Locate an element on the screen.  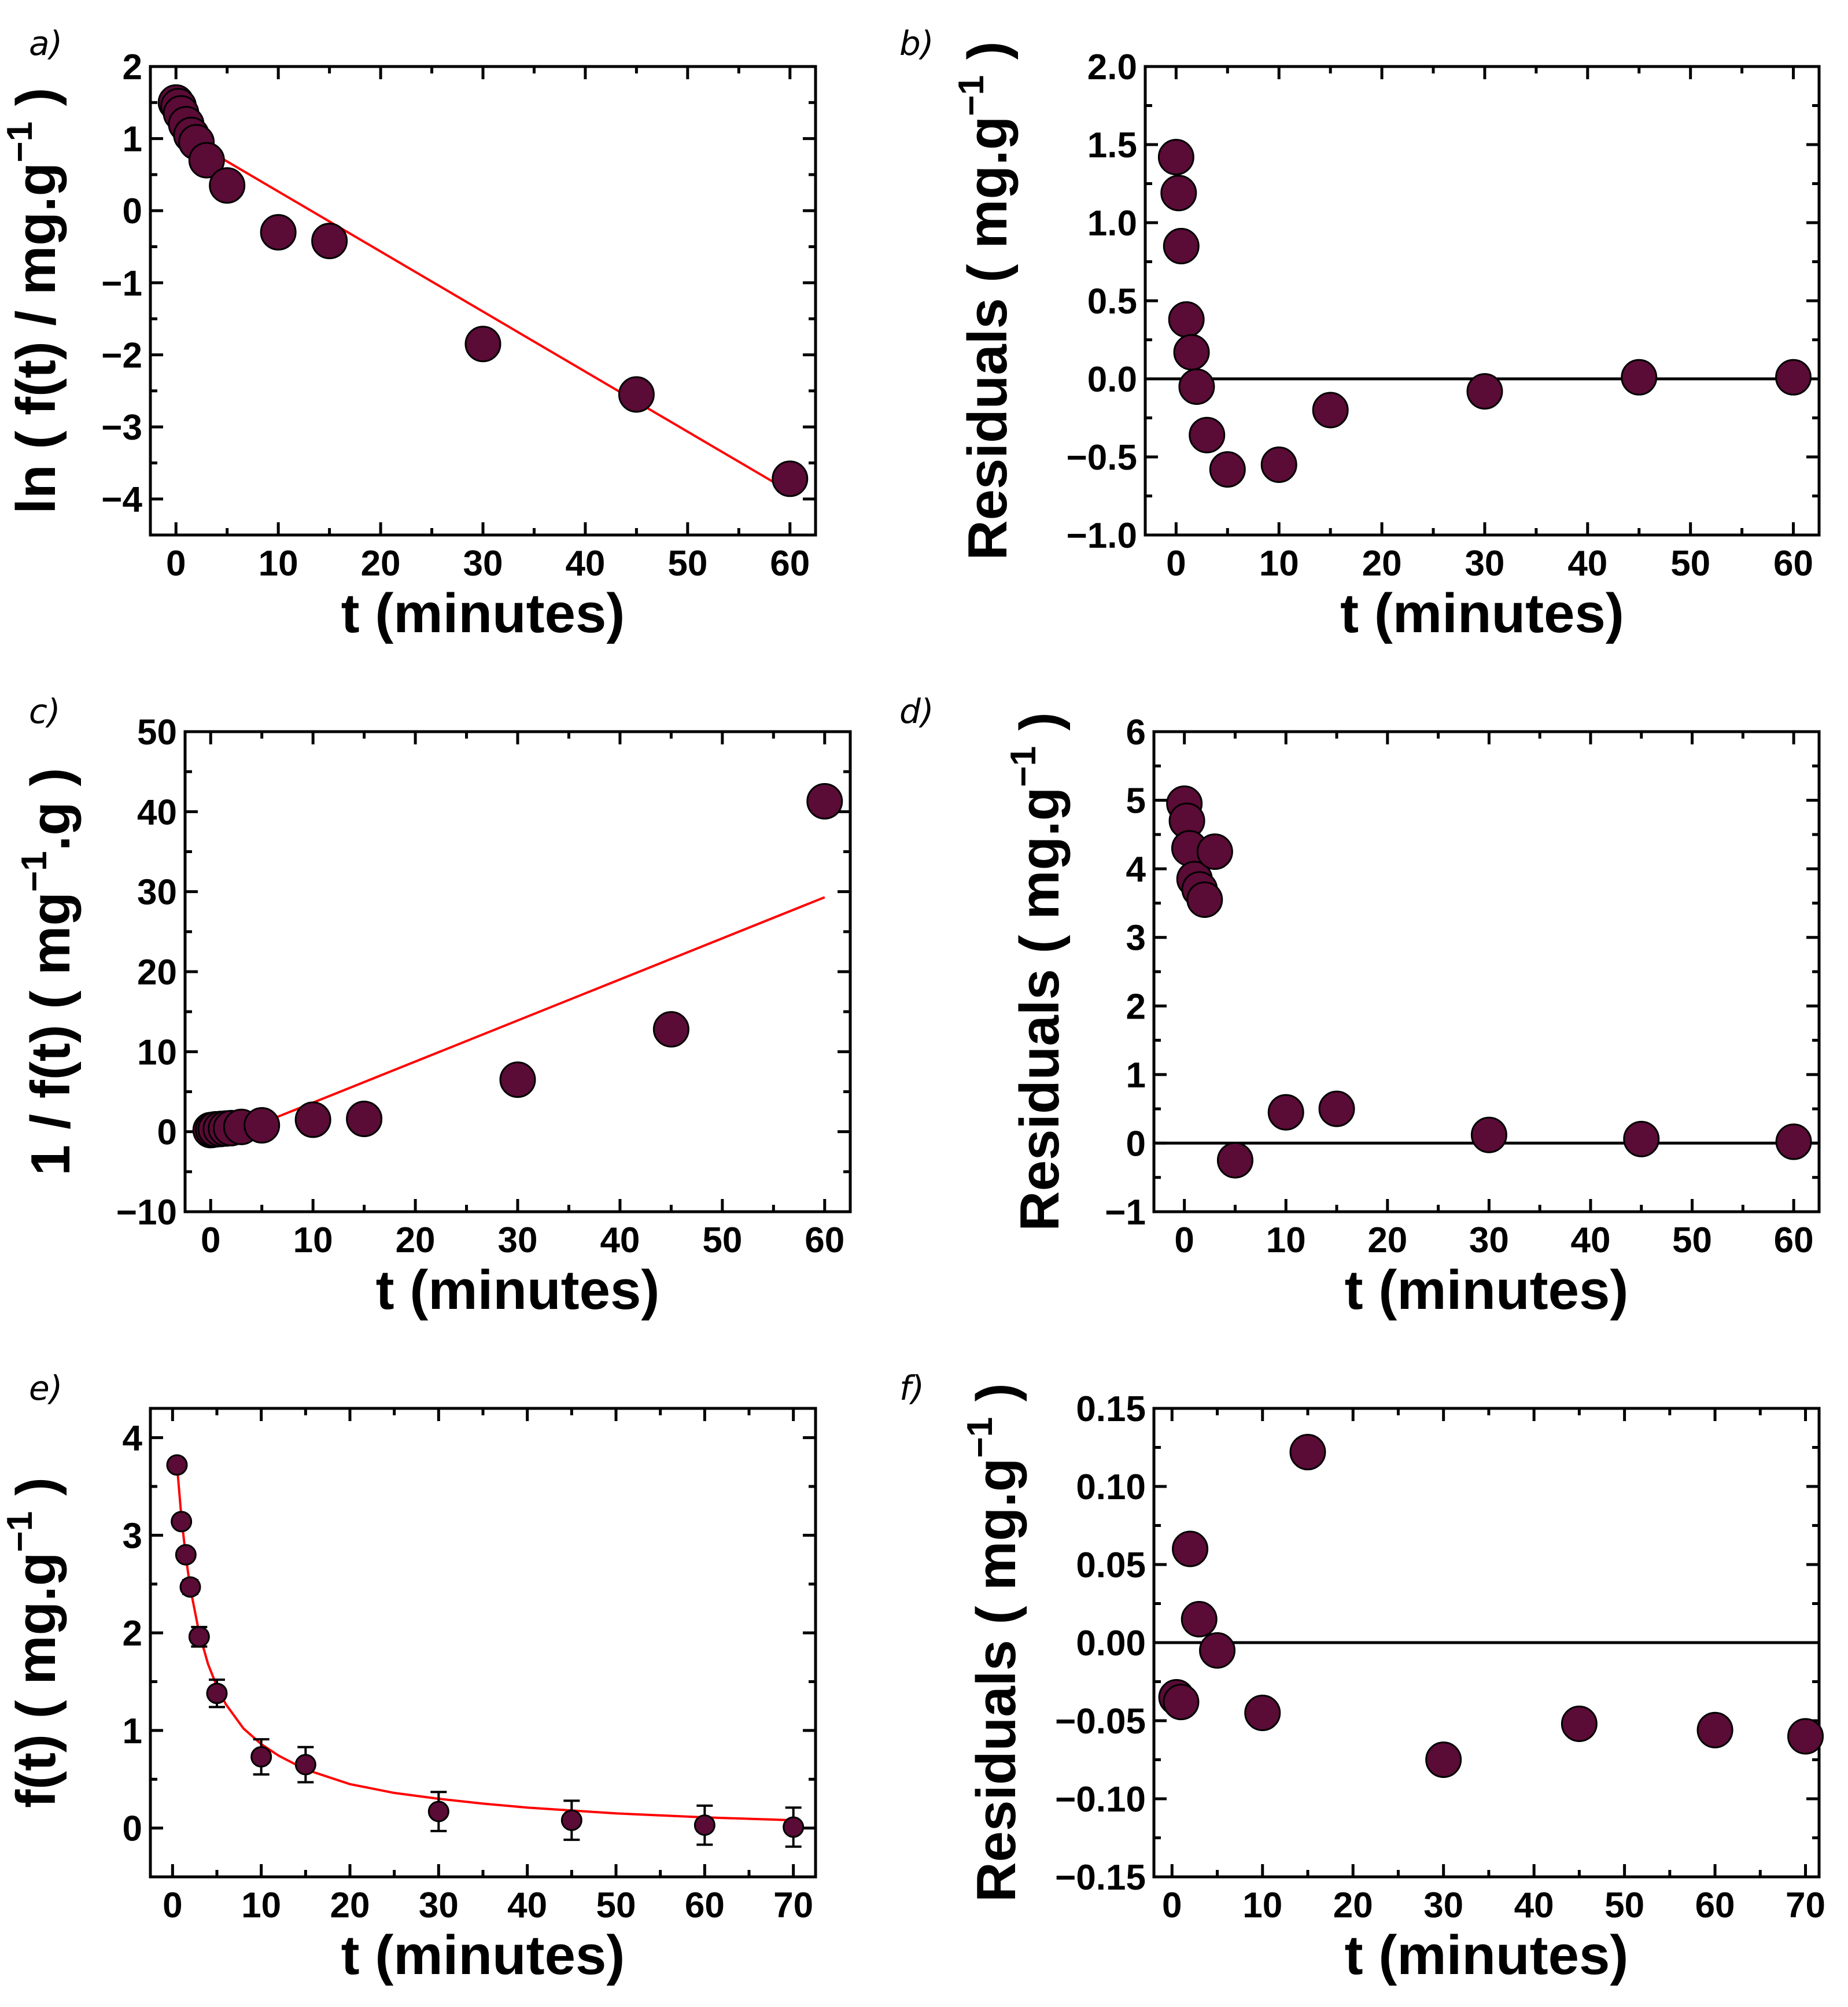
y-tick-label: −2 is located at coordinates (122, 355).